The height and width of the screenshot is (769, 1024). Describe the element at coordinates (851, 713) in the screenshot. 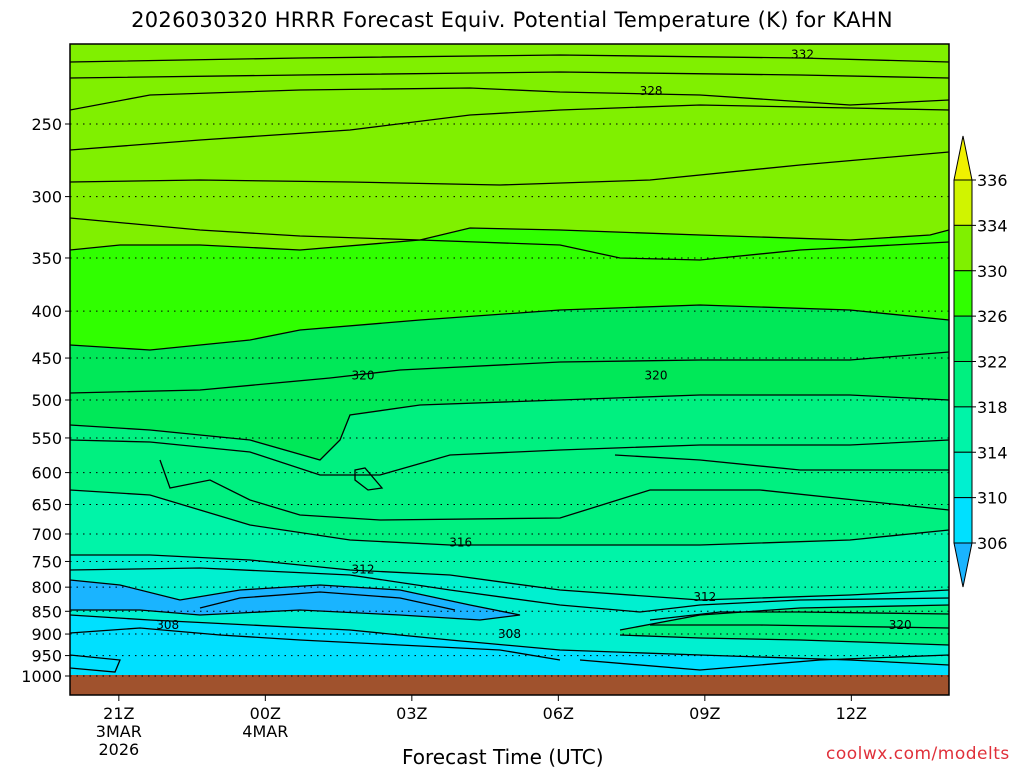

I see `x-tick-label: 12Z` at that location.